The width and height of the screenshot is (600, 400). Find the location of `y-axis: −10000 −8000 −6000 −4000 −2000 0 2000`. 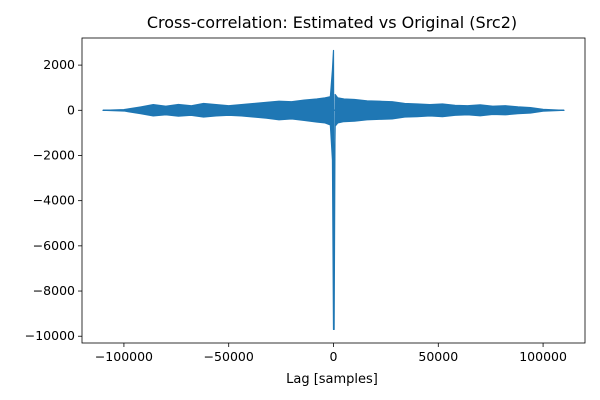

y-axis: −10000 −8000 −6000 −4000 −2000 0 2000 is located at coordinates (53, 200).